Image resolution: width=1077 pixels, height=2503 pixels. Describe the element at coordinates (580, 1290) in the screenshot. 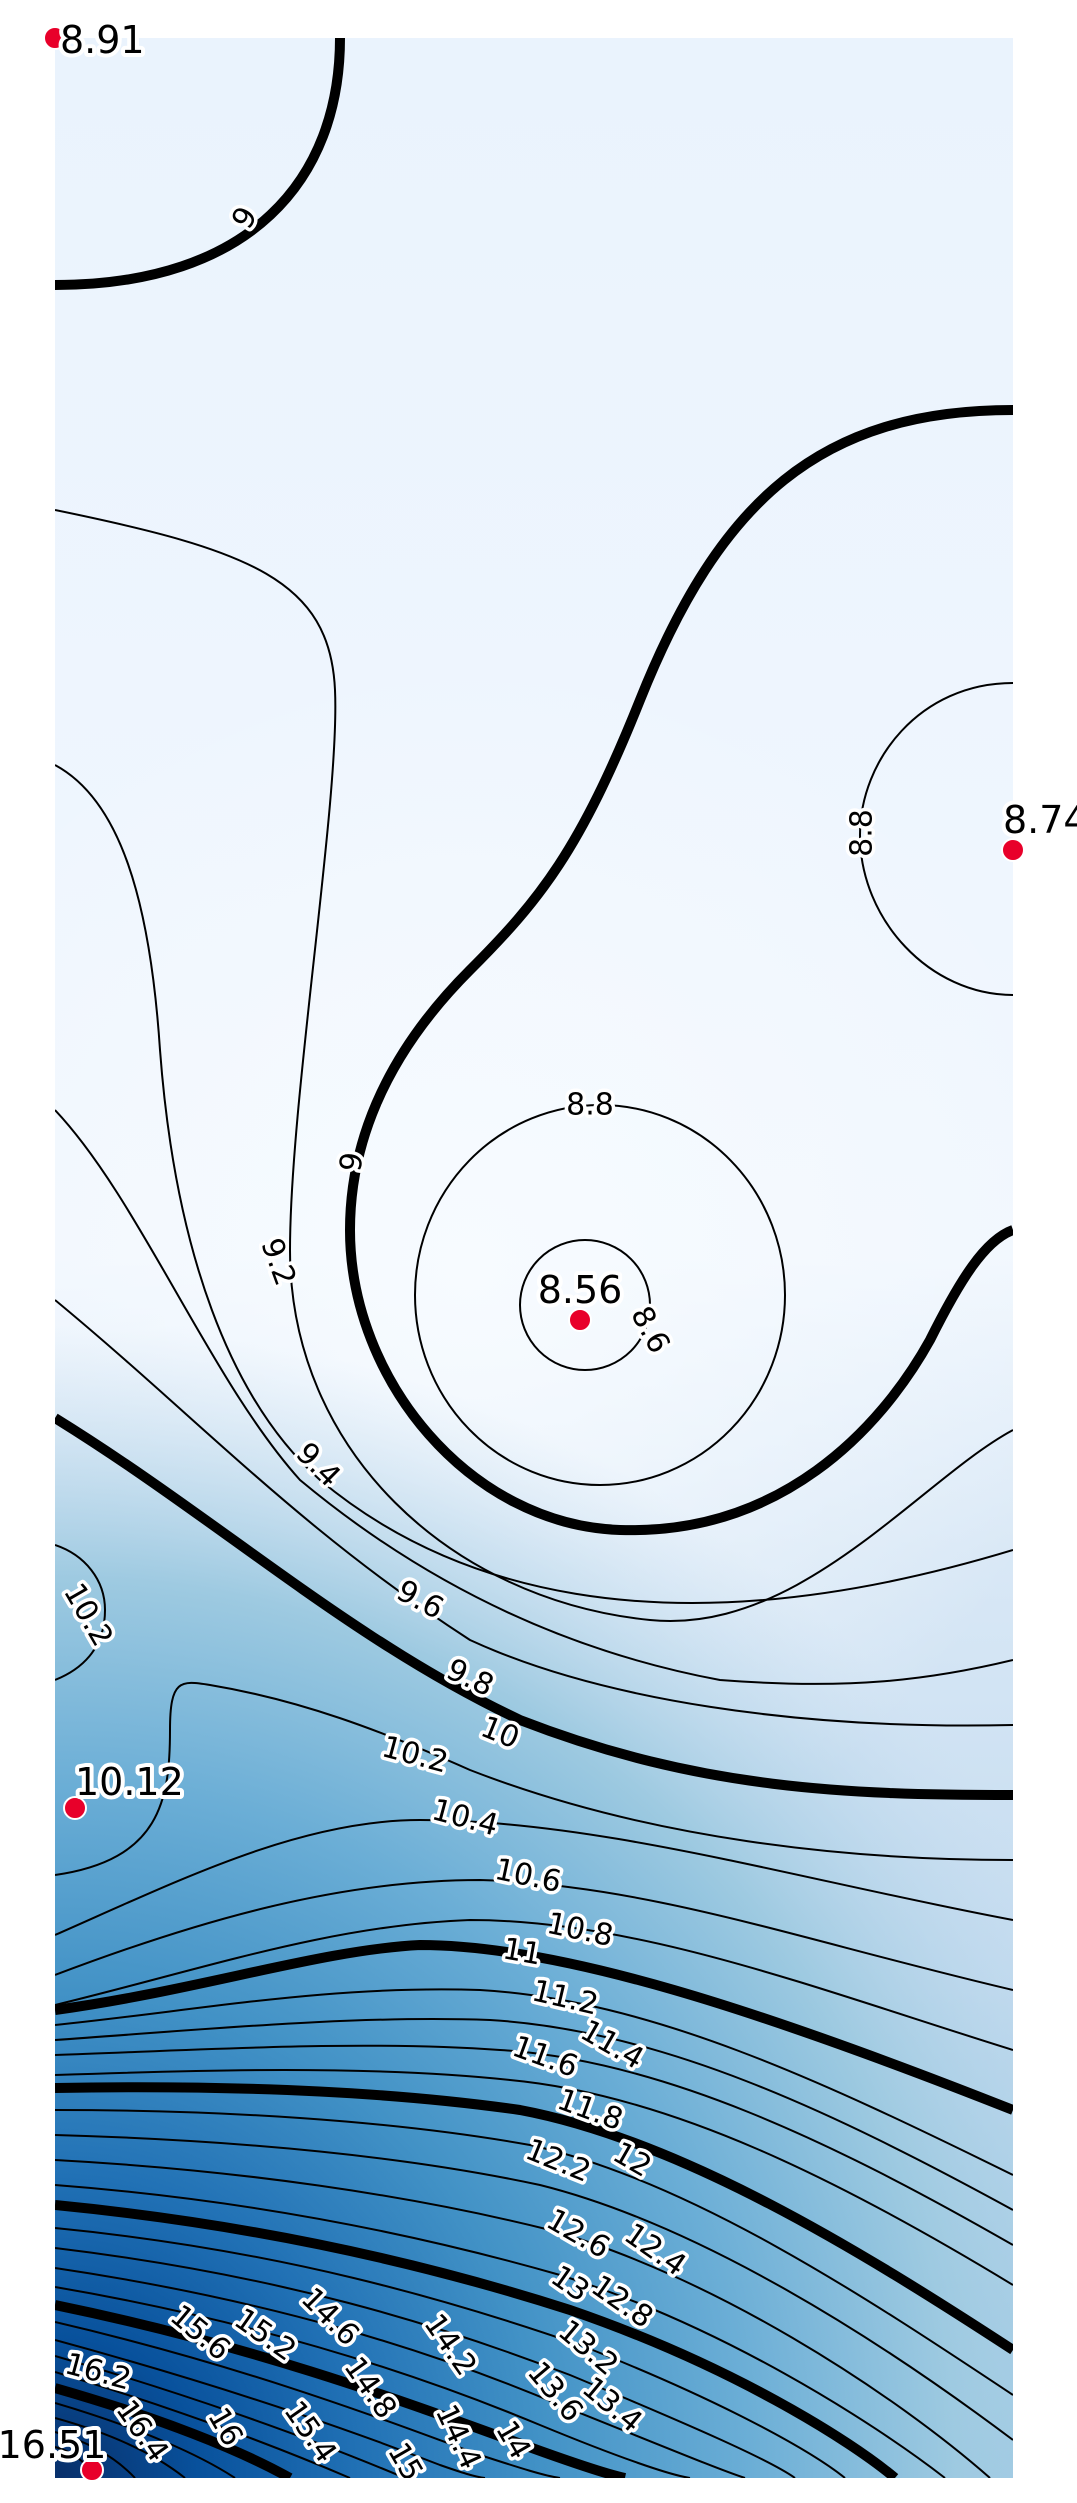

I see `sample-point-label: 8.56` at that location.